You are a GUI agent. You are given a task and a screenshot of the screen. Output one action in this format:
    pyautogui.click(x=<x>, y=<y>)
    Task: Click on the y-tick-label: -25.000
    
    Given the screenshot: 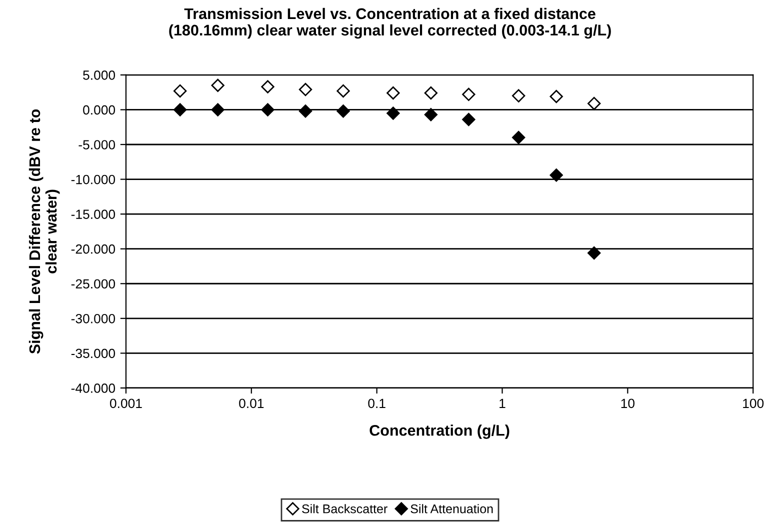 What is the action you would take?
    pyautogui.click(x=93, y=284)
    